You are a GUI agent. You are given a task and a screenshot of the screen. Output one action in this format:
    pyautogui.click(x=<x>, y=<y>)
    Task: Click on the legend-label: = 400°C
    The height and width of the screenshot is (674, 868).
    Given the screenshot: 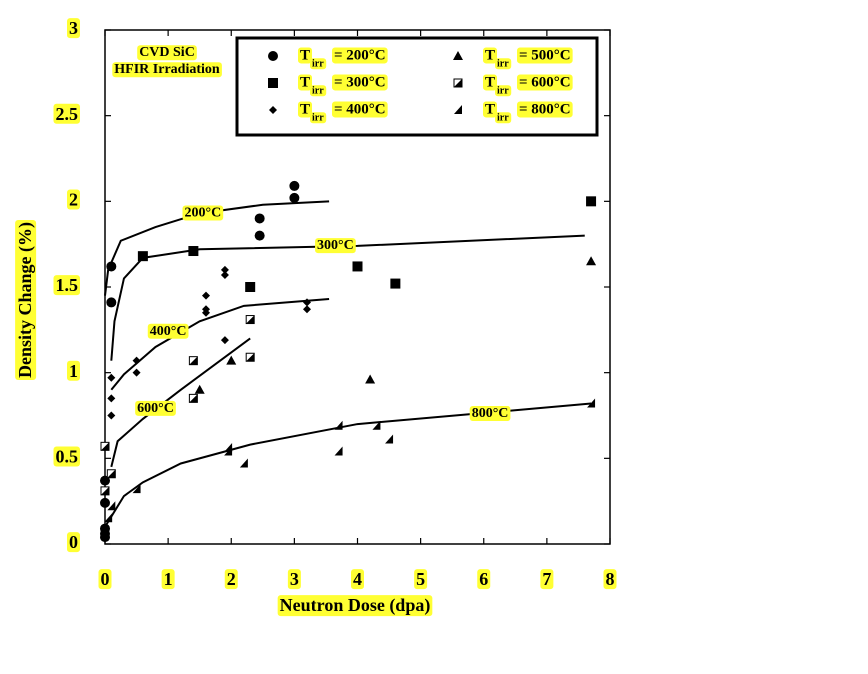 What is the action you would take?
    pyautogui.click(x=360, y=109)
    